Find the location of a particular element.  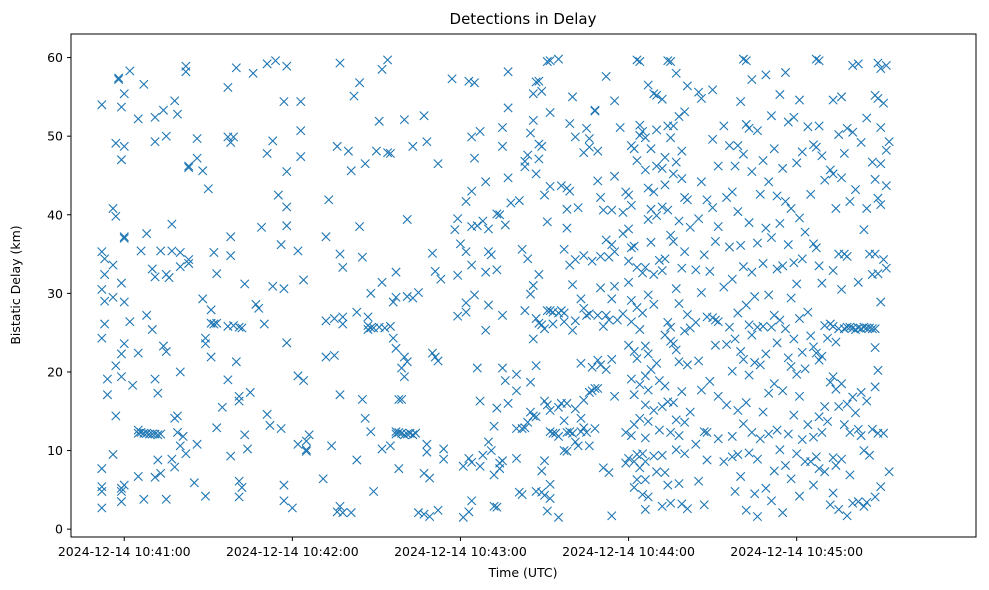

y-tick-label: 50 is located at coordinates (55, 136).